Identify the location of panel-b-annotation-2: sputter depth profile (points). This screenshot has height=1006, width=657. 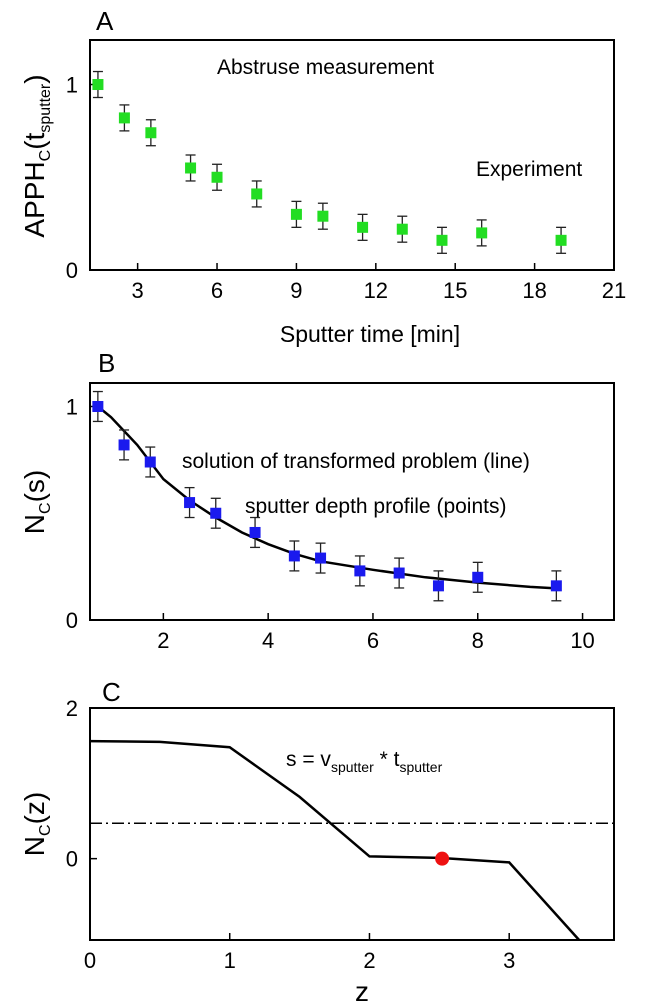
(375, 506).